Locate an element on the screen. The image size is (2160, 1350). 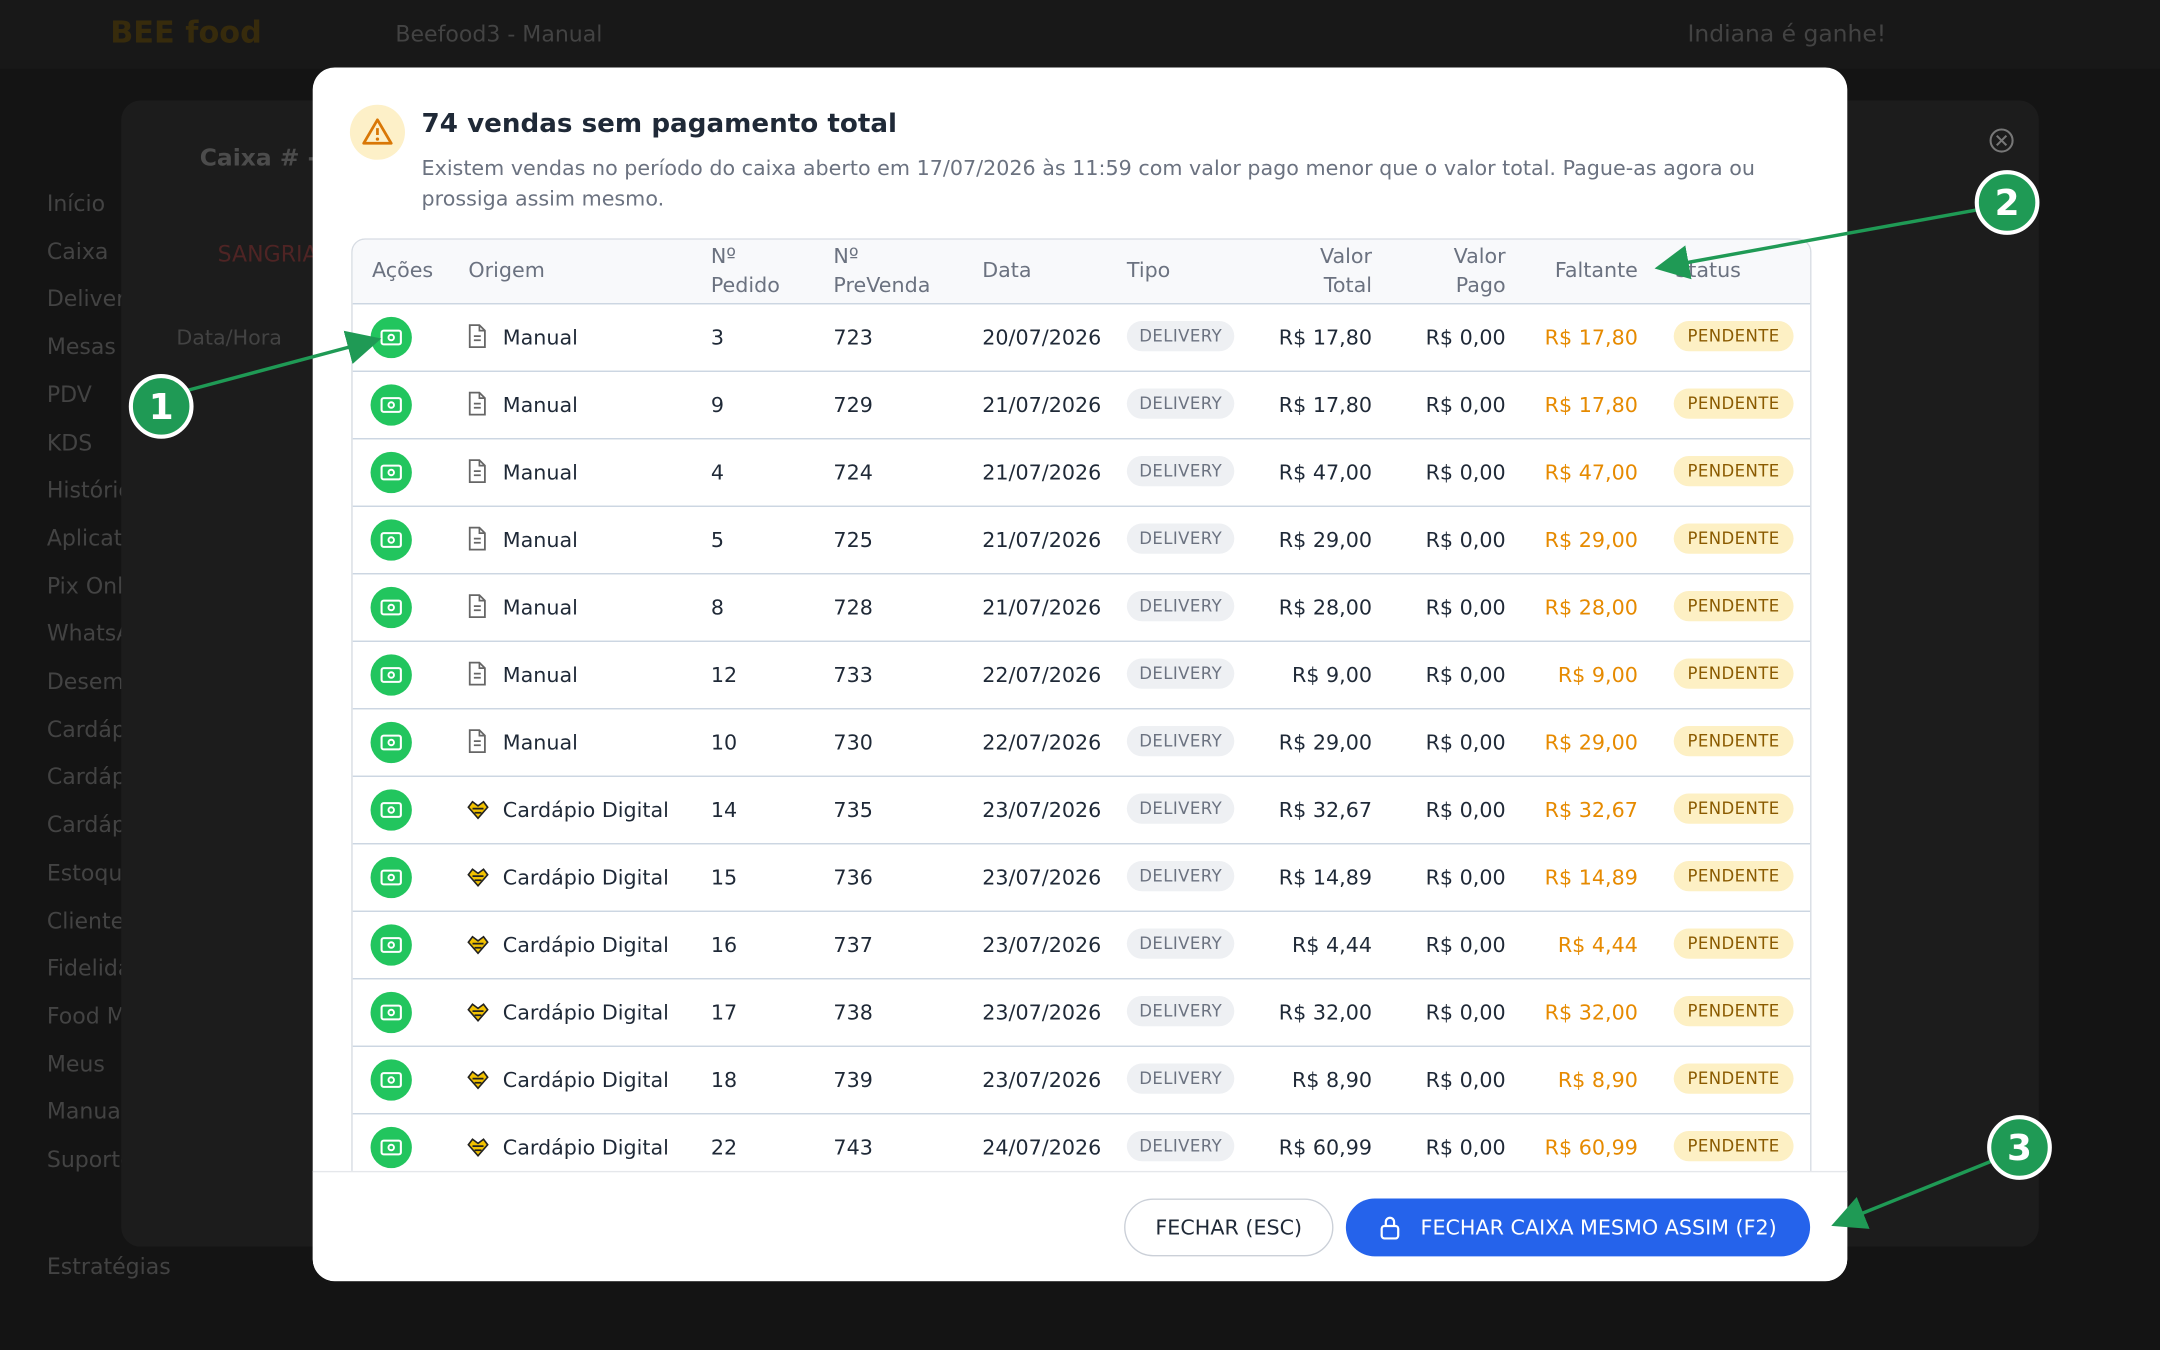
column-header: Valor Pago is located at coordinates (1479, 270).